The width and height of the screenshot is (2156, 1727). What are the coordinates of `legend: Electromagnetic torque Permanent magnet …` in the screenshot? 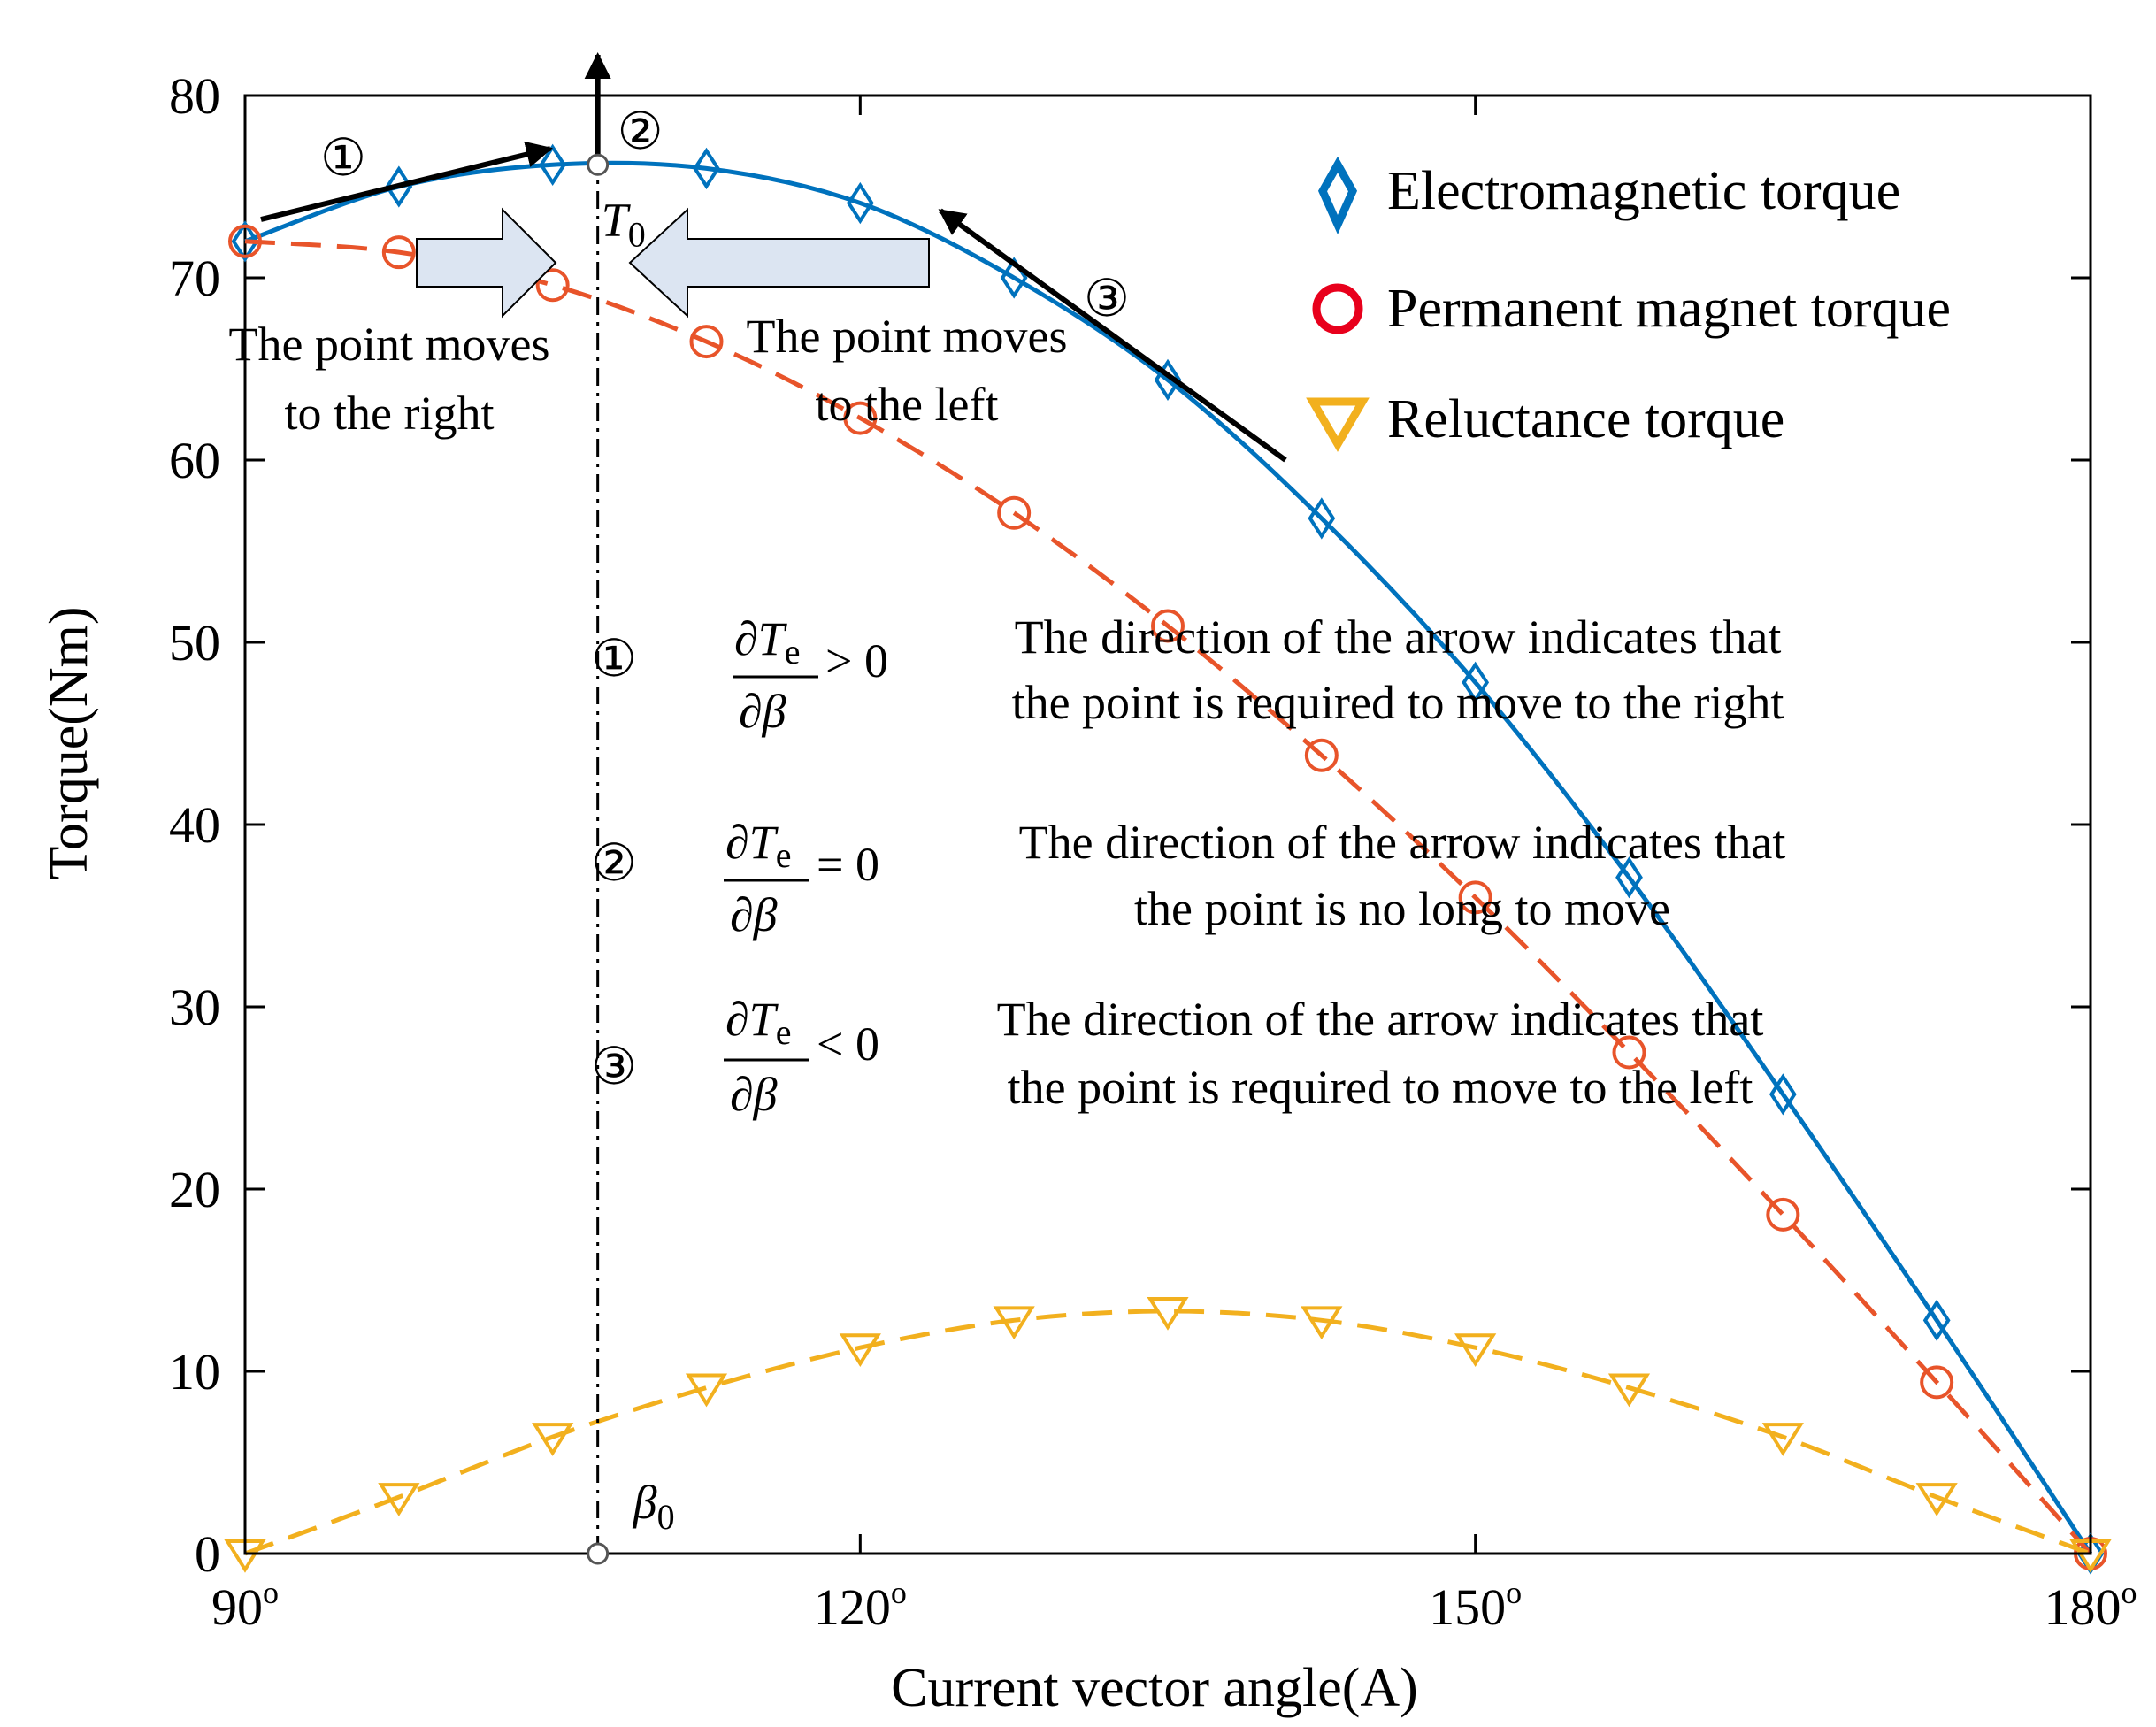 It's located at (1629, 304).